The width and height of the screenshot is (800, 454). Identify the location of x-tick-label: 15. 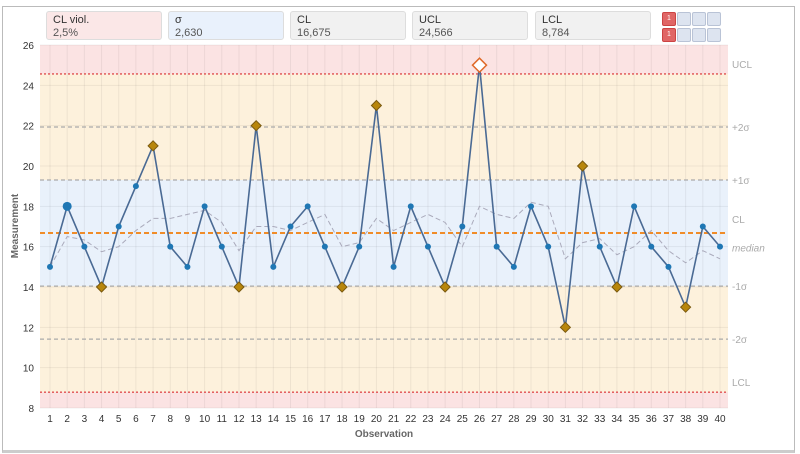
(291, 419).